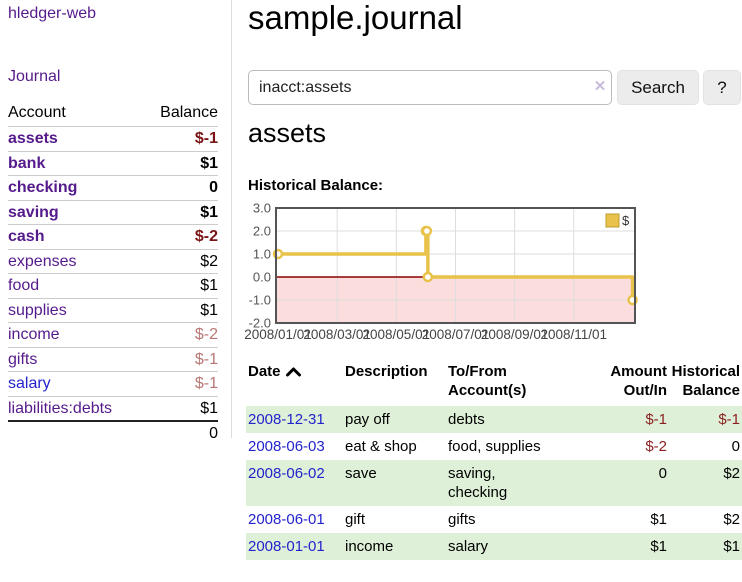  What do you see at coordinates (656, 419) in the screenshot?
I see `transaction-amount: $-1` at bounding box center [656, 419].